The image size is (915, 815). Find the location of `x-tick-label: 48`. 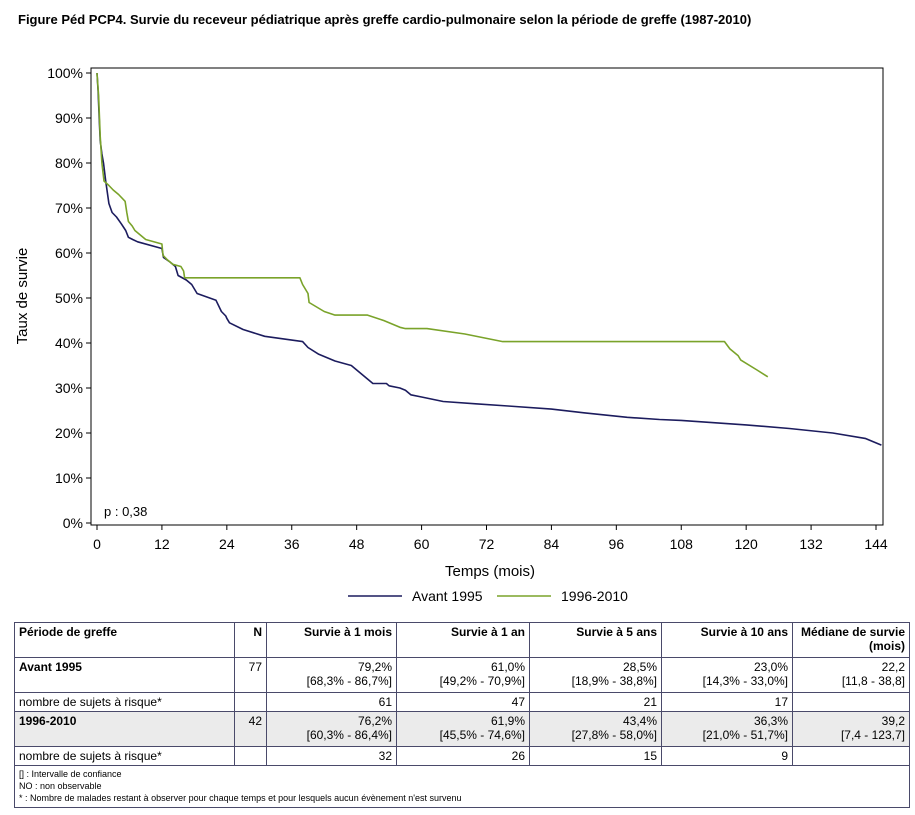

x-tick-label: 48 is located at coordinates (357, 544).